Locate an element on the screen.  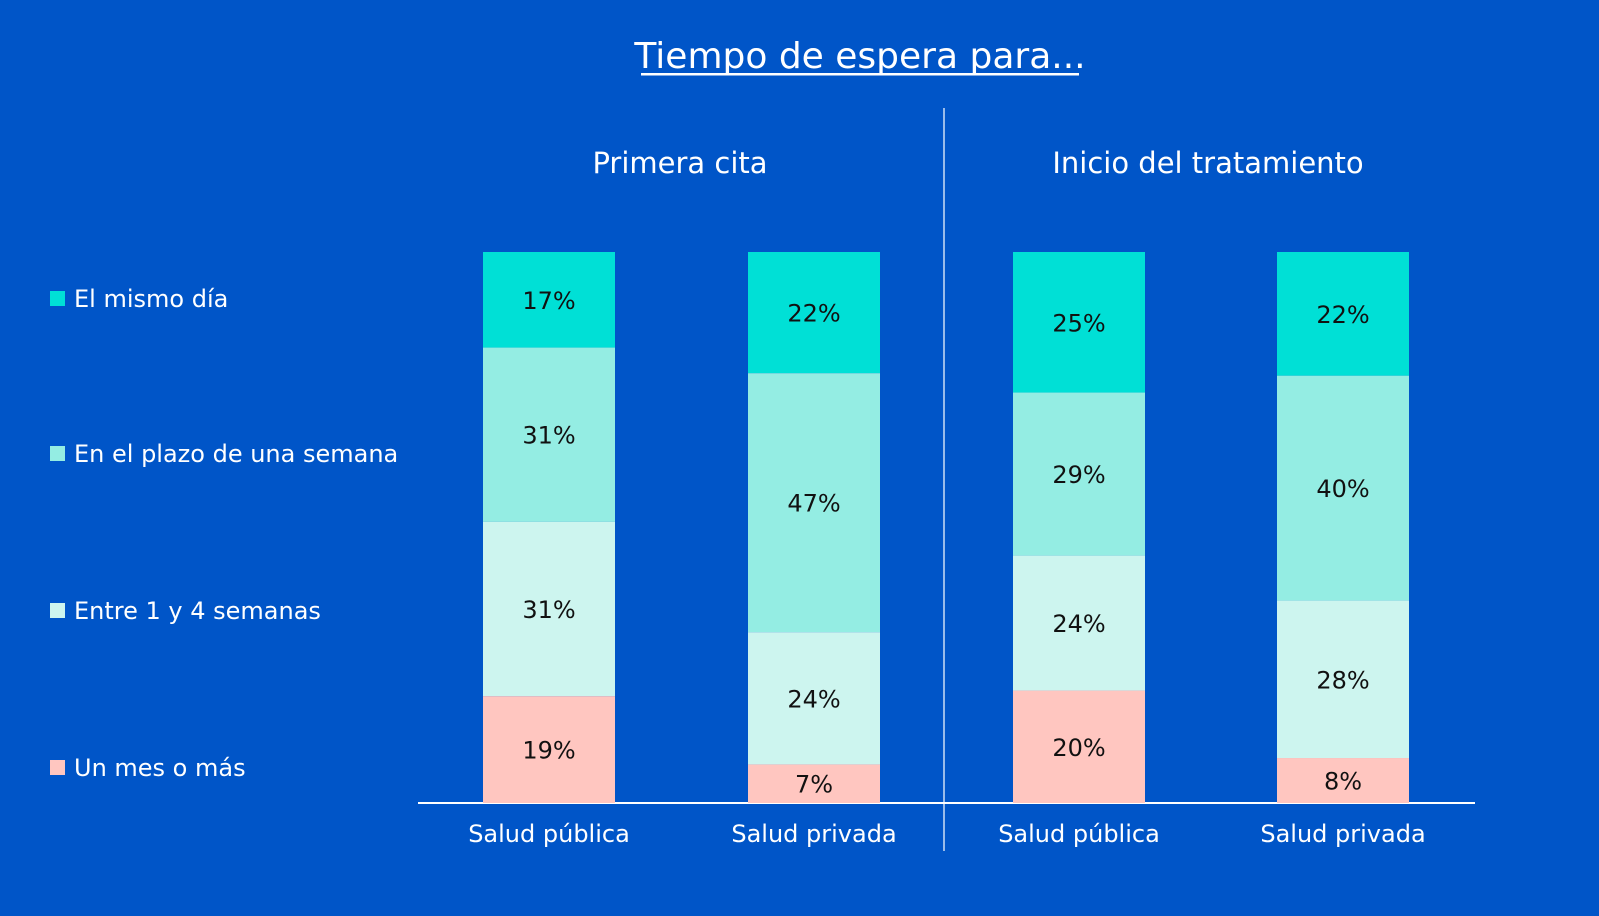
legend-label: El mismo día is located at coordinates (151, 299).